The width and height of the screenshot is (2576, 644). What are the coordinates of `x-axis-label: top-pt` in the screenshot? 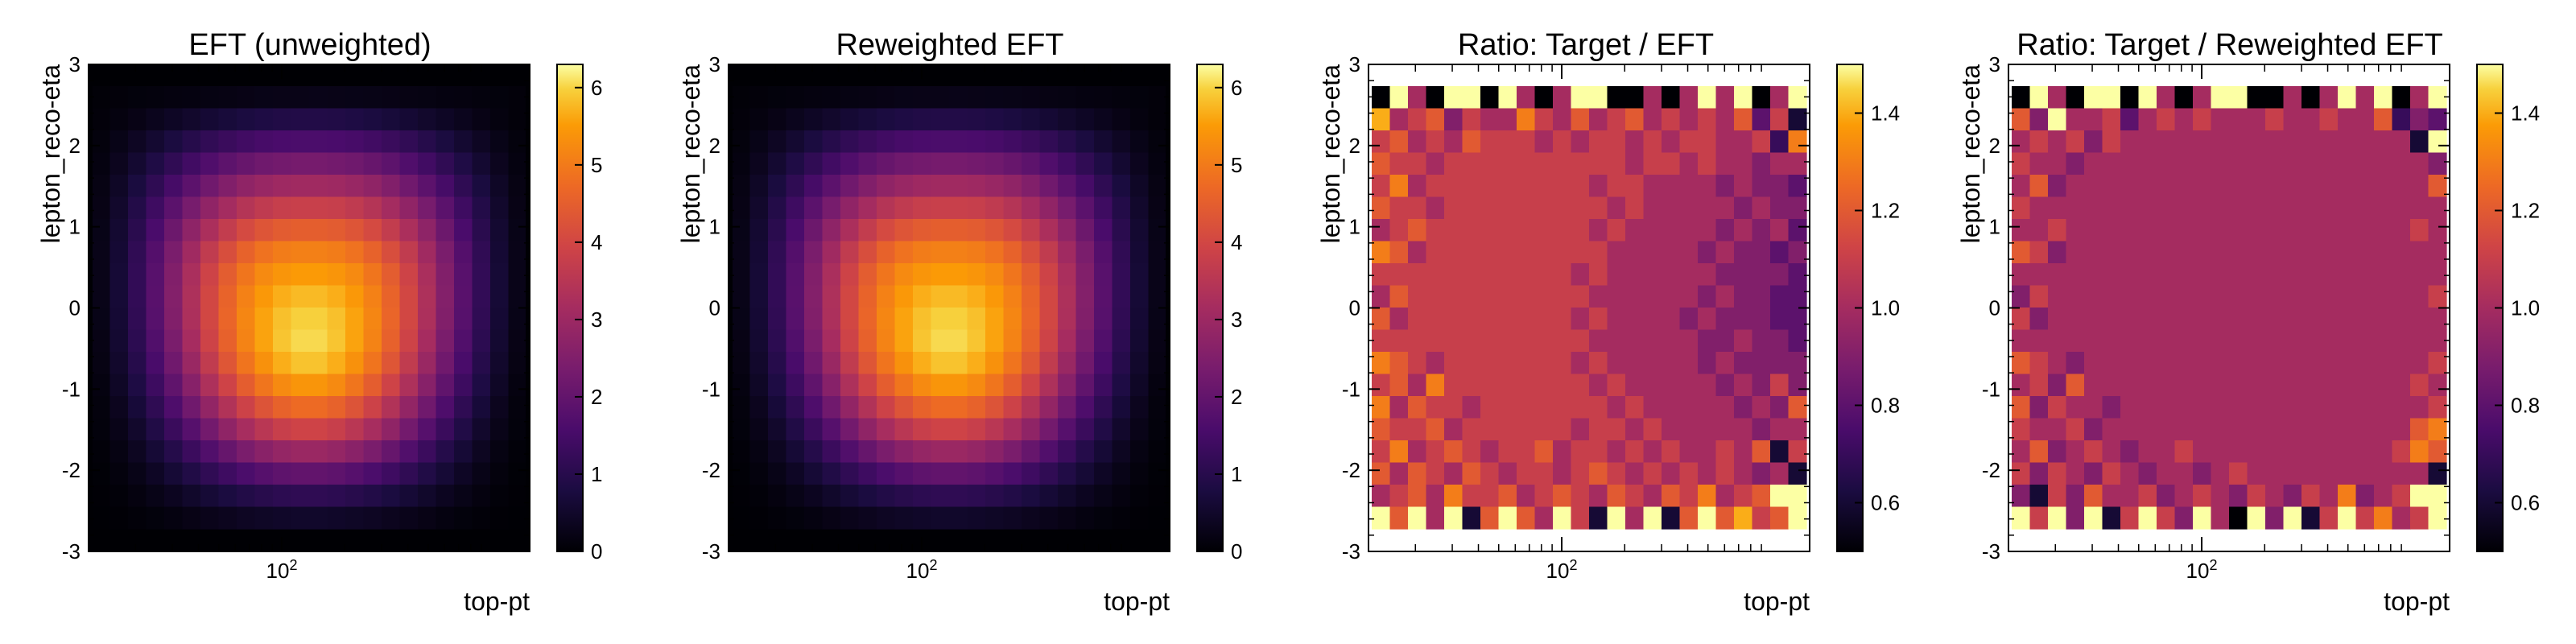 It's located at (1137, 601).